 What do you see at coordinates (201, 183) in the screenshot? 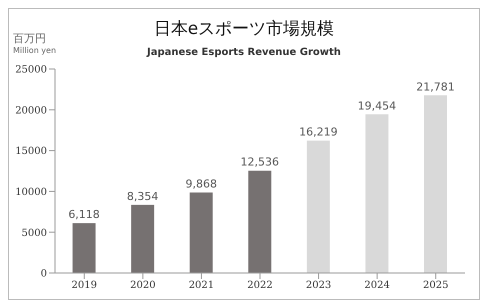
I see `data-label: 9,868` at bounding box center [201, 183].